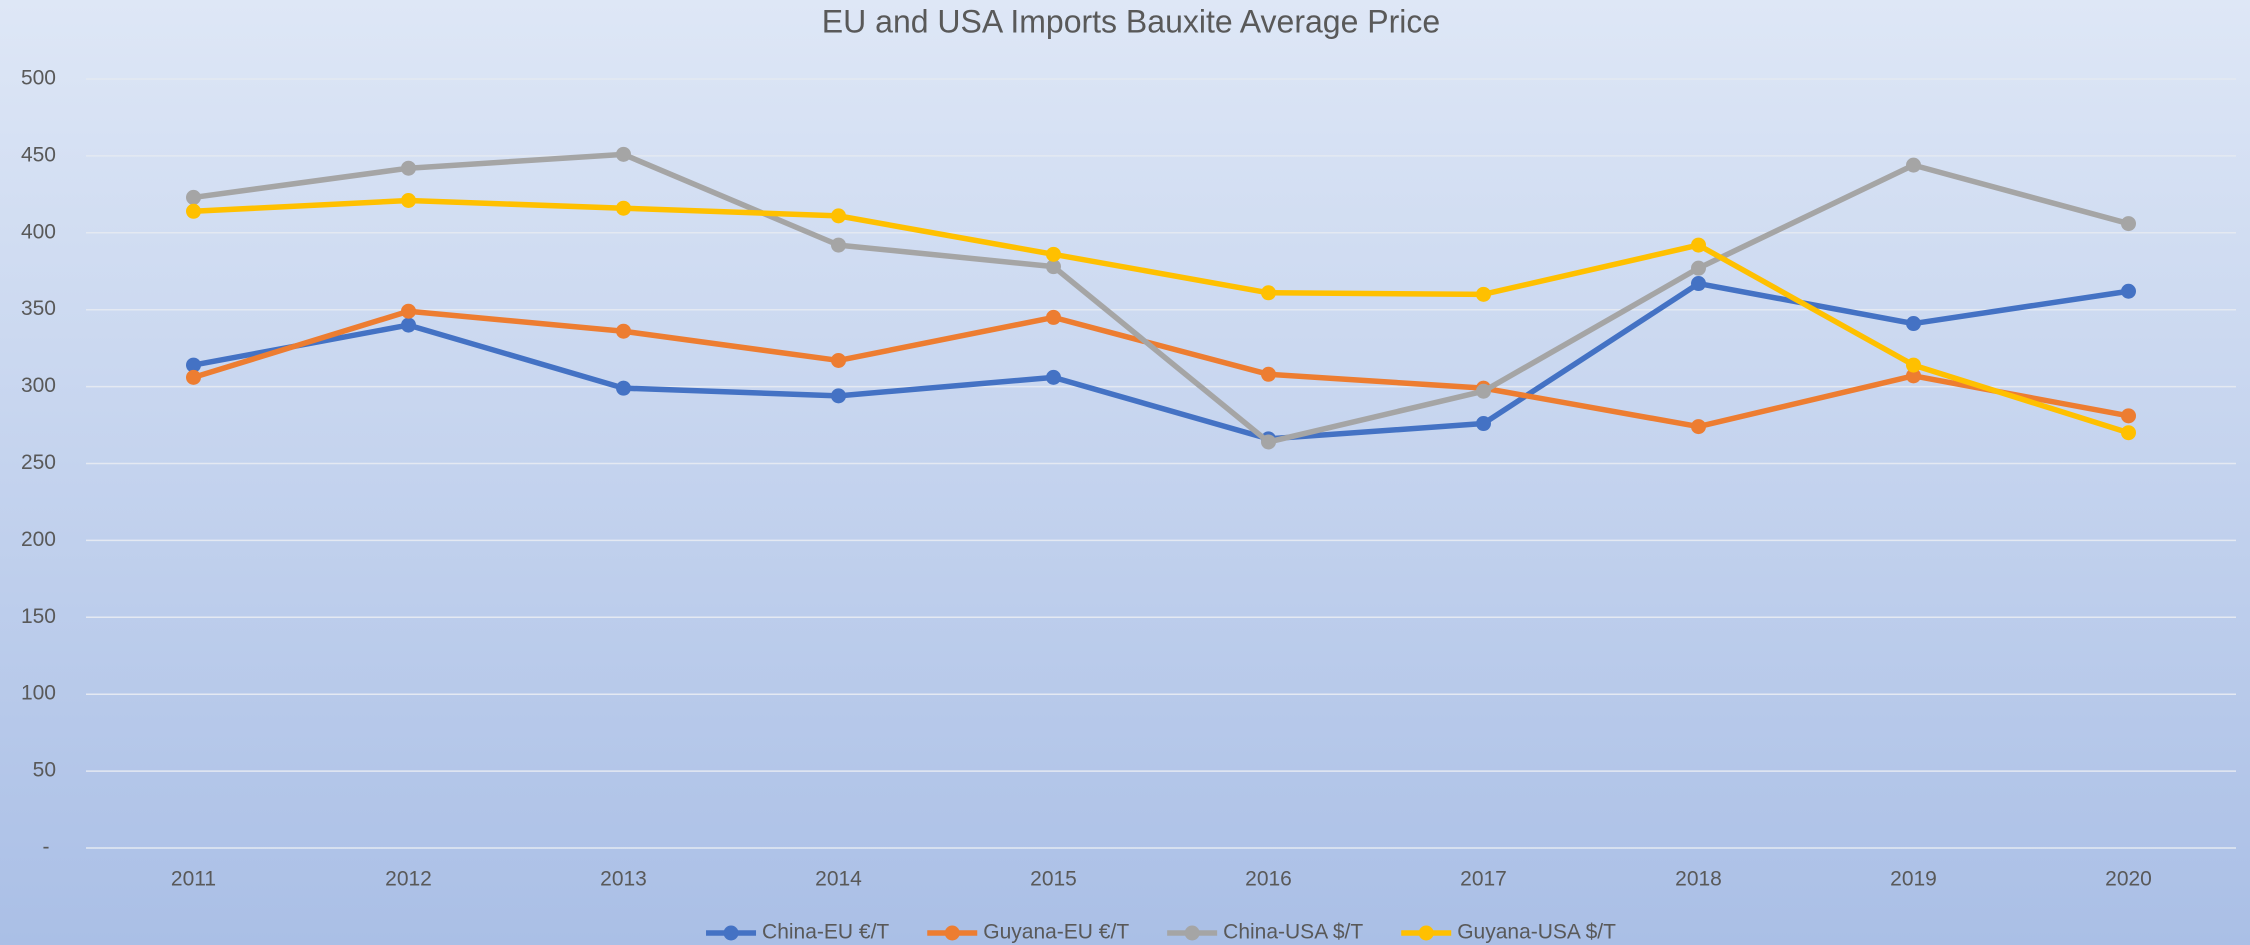  I want to click on y-tick-label: 50, so click(44, 770).